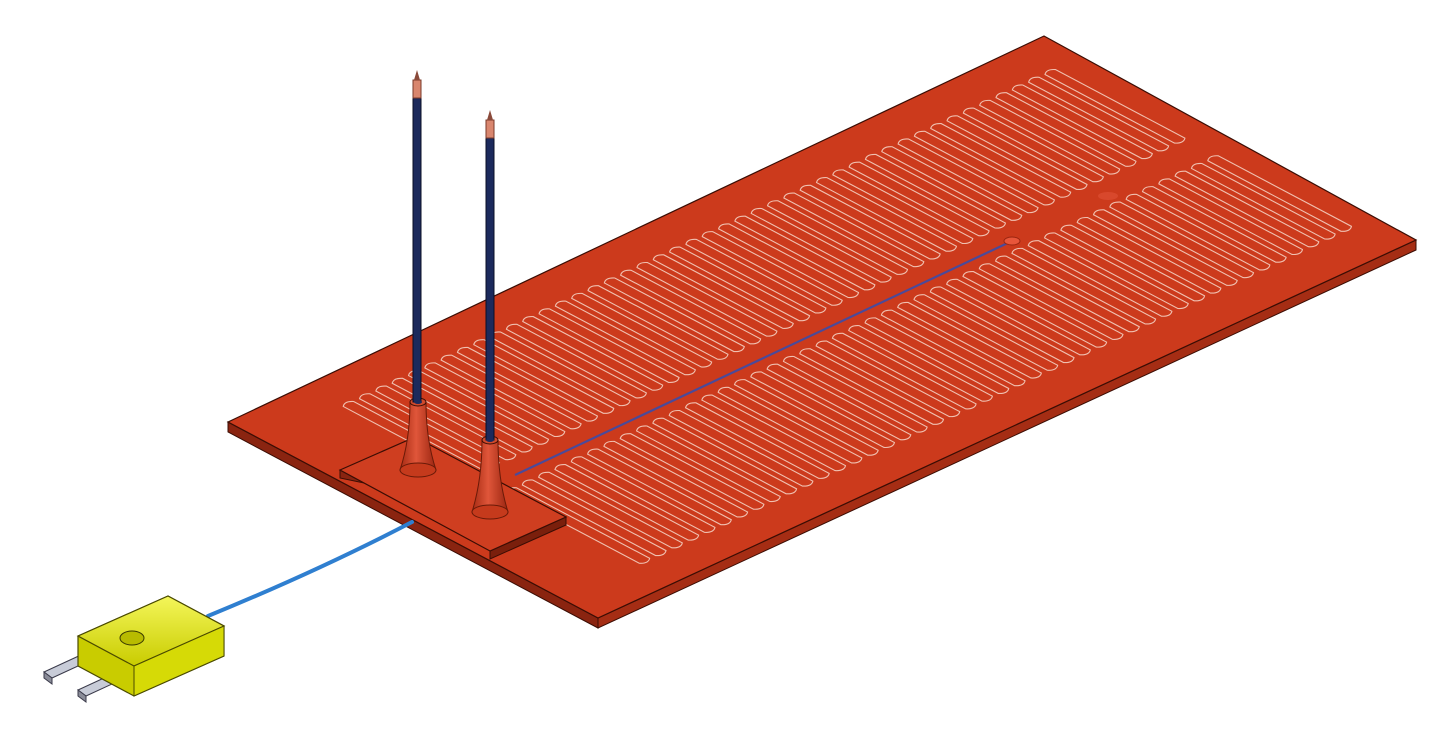  Describe the element at coordinates (132, 638) in the screenshot. I see `connector-hole` at that location.